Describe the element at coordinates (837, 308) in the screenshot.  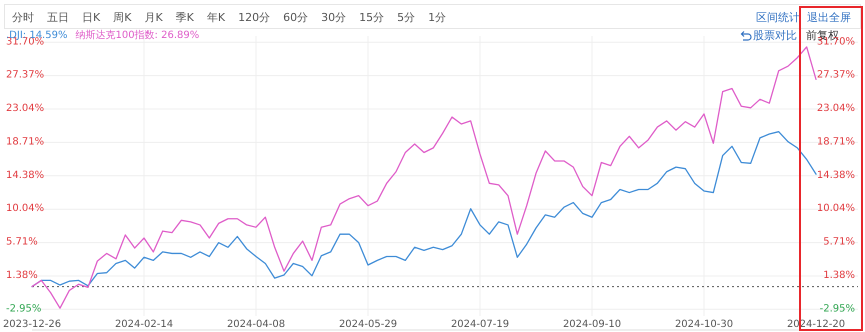
I see `y2-tick-label: -2.95%` at that location.